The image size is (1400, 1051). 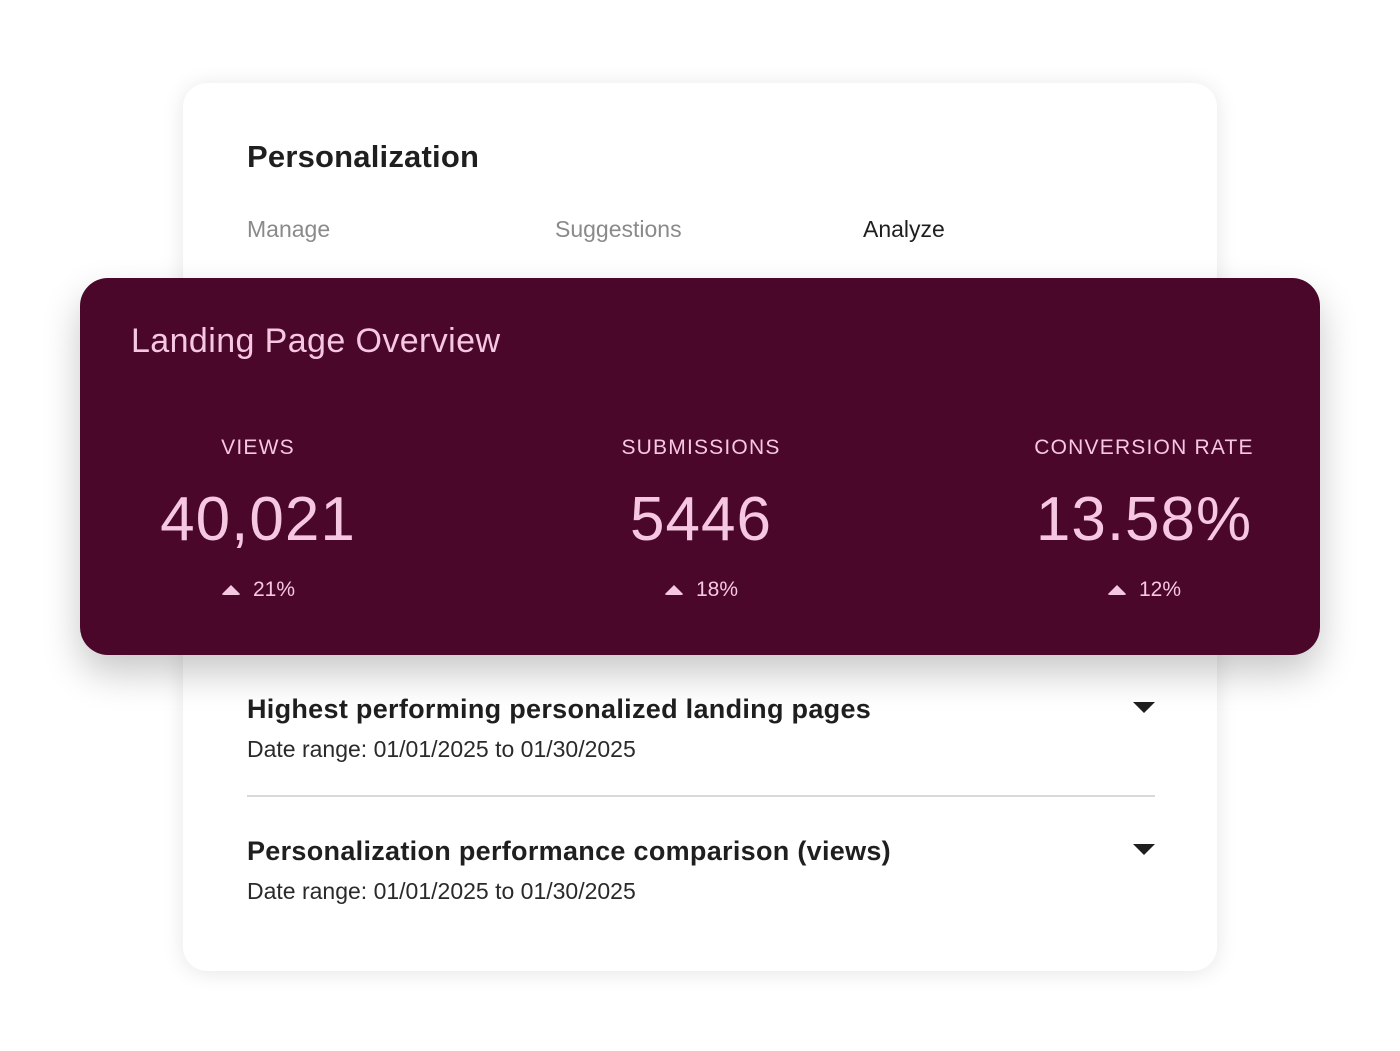 I want to click on stat-change: 21%, so click(x=258, y=590).